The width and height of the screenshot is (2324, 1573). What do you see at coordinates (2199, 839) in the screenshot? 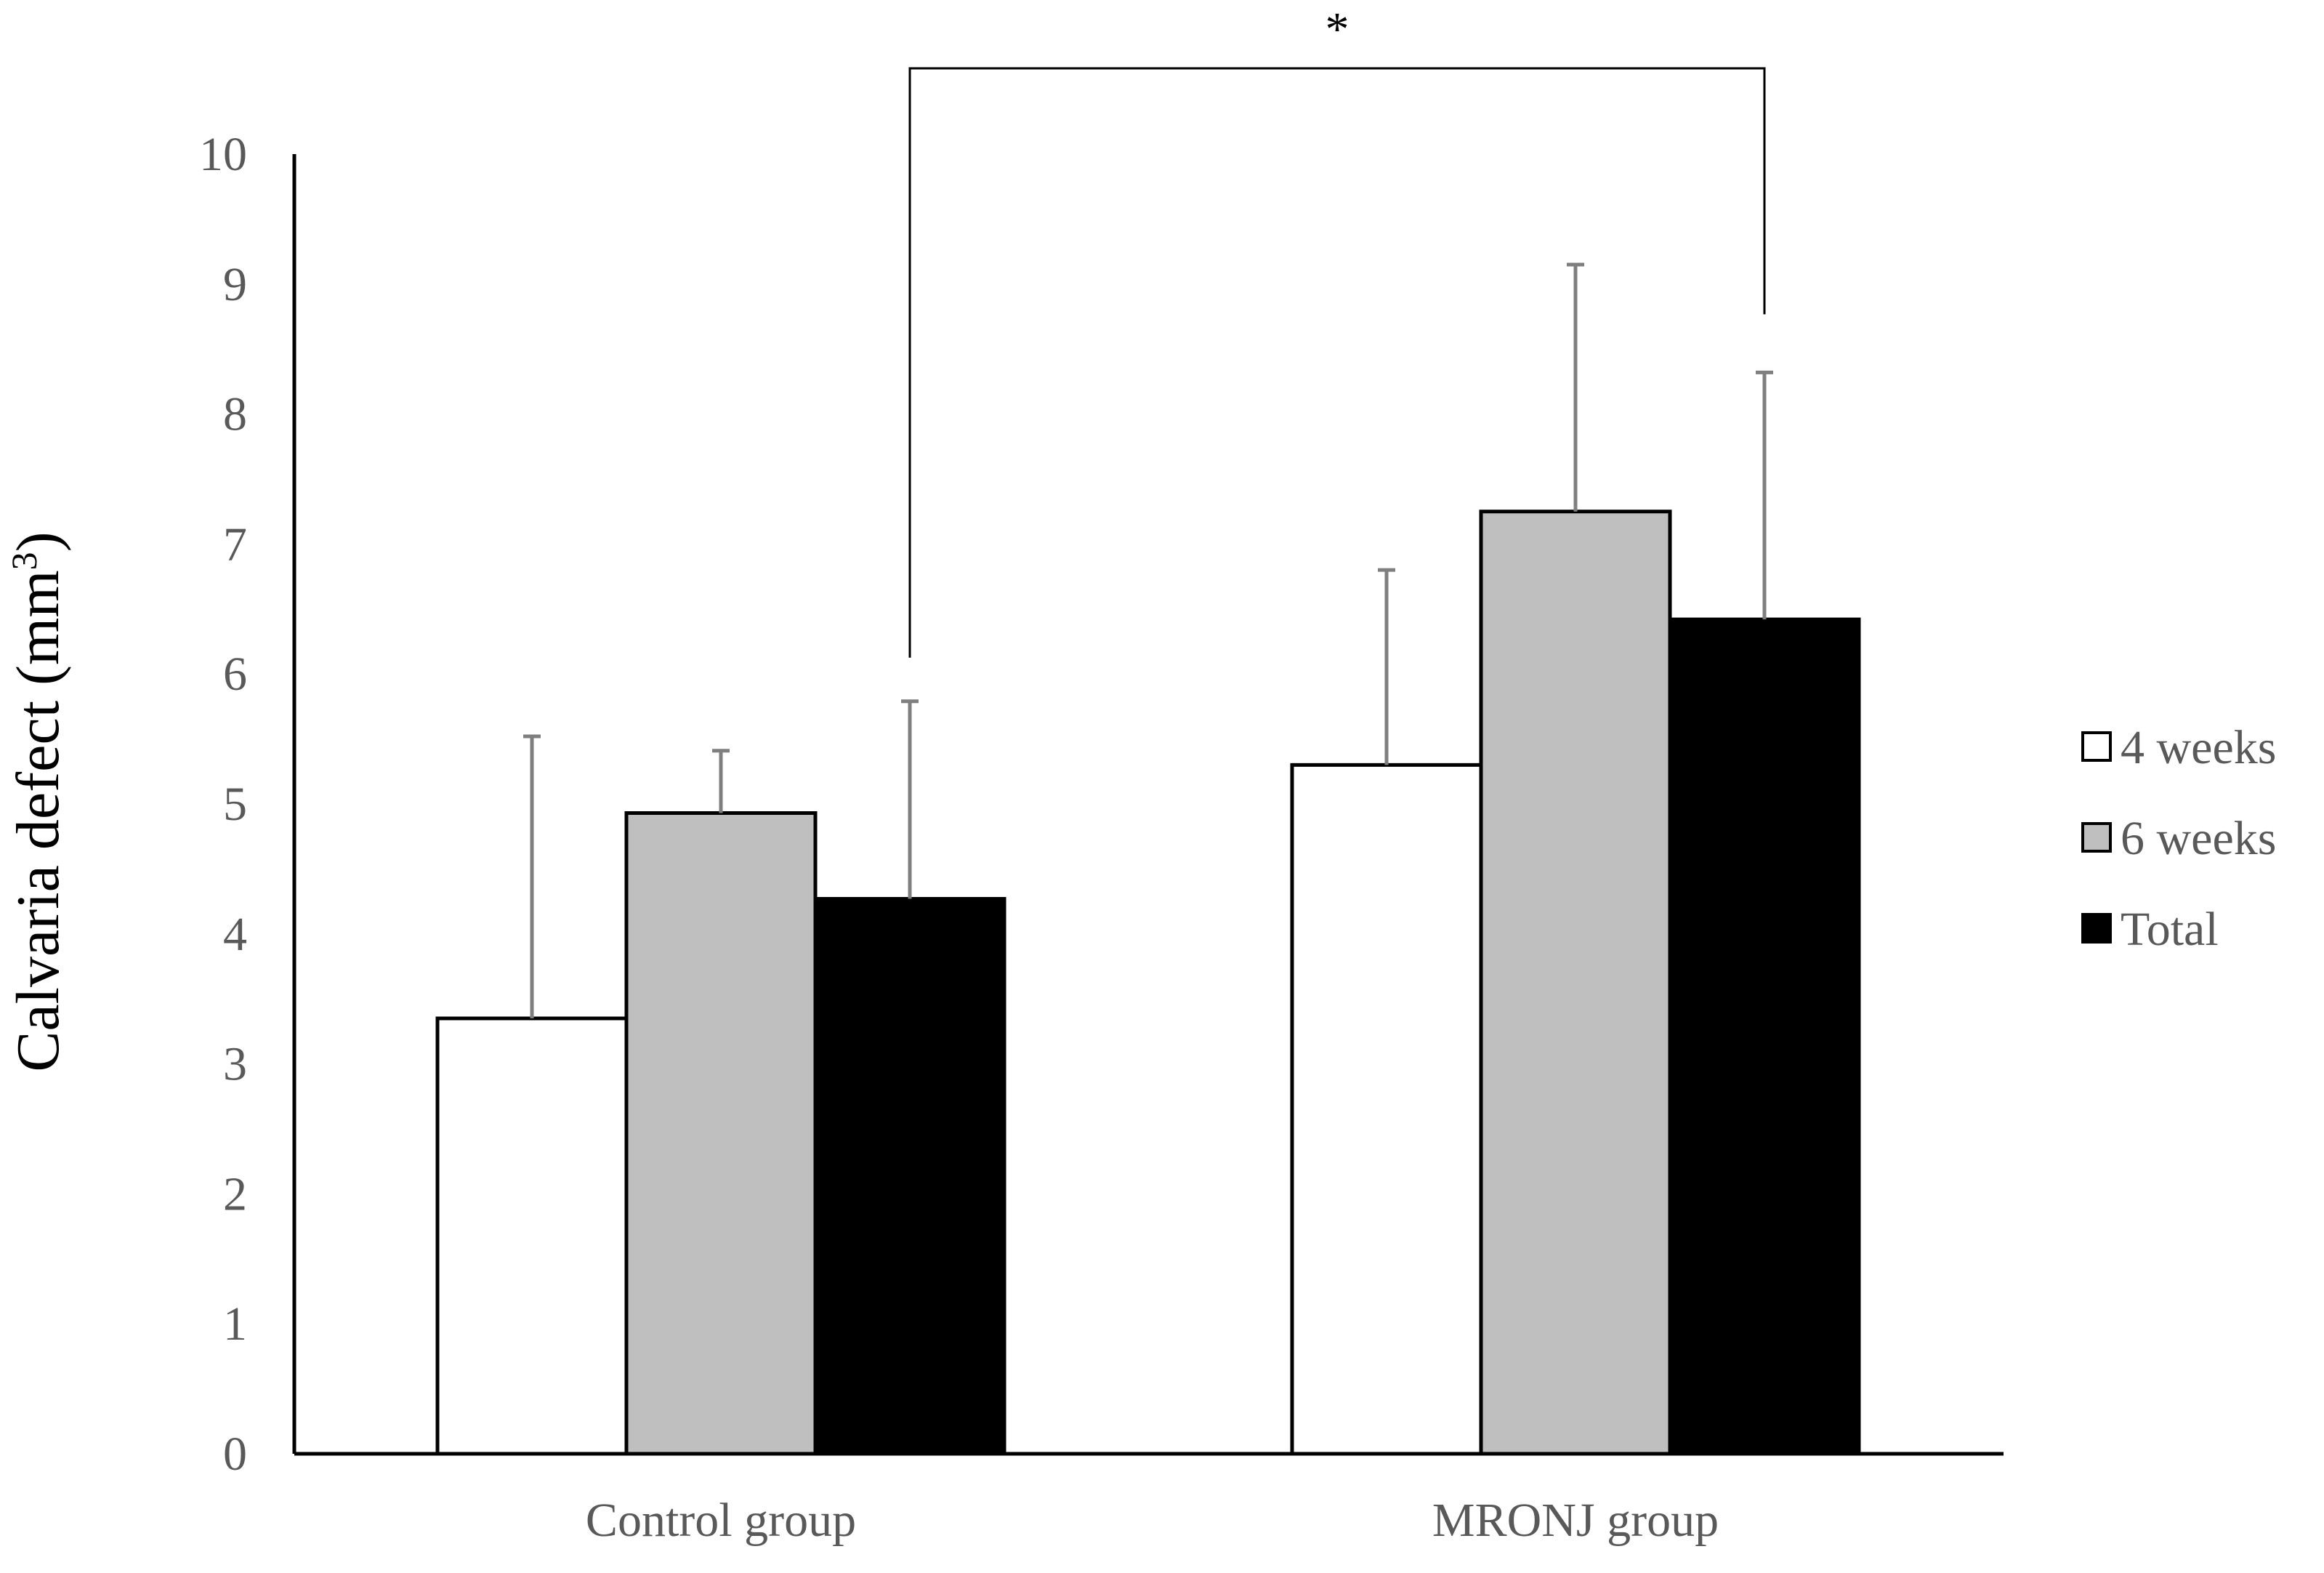
I see `legend-label: 6 weeks` at bounding box center [2199, 839].